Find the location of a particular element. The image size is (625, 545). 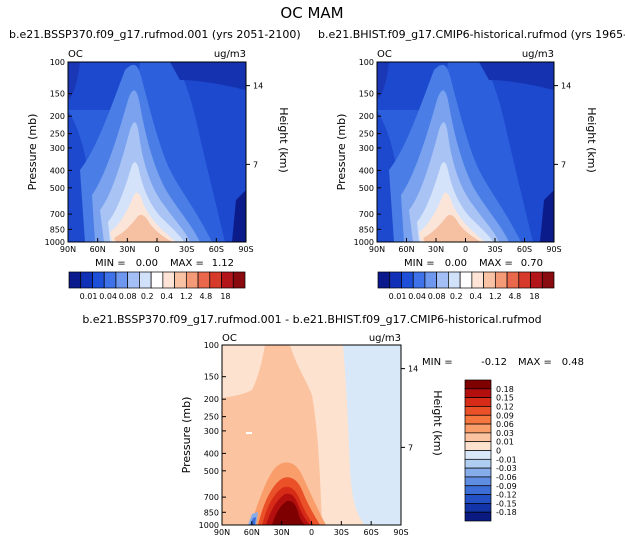

colorbar-label: 0.2 is located at coordinates (456, 296).